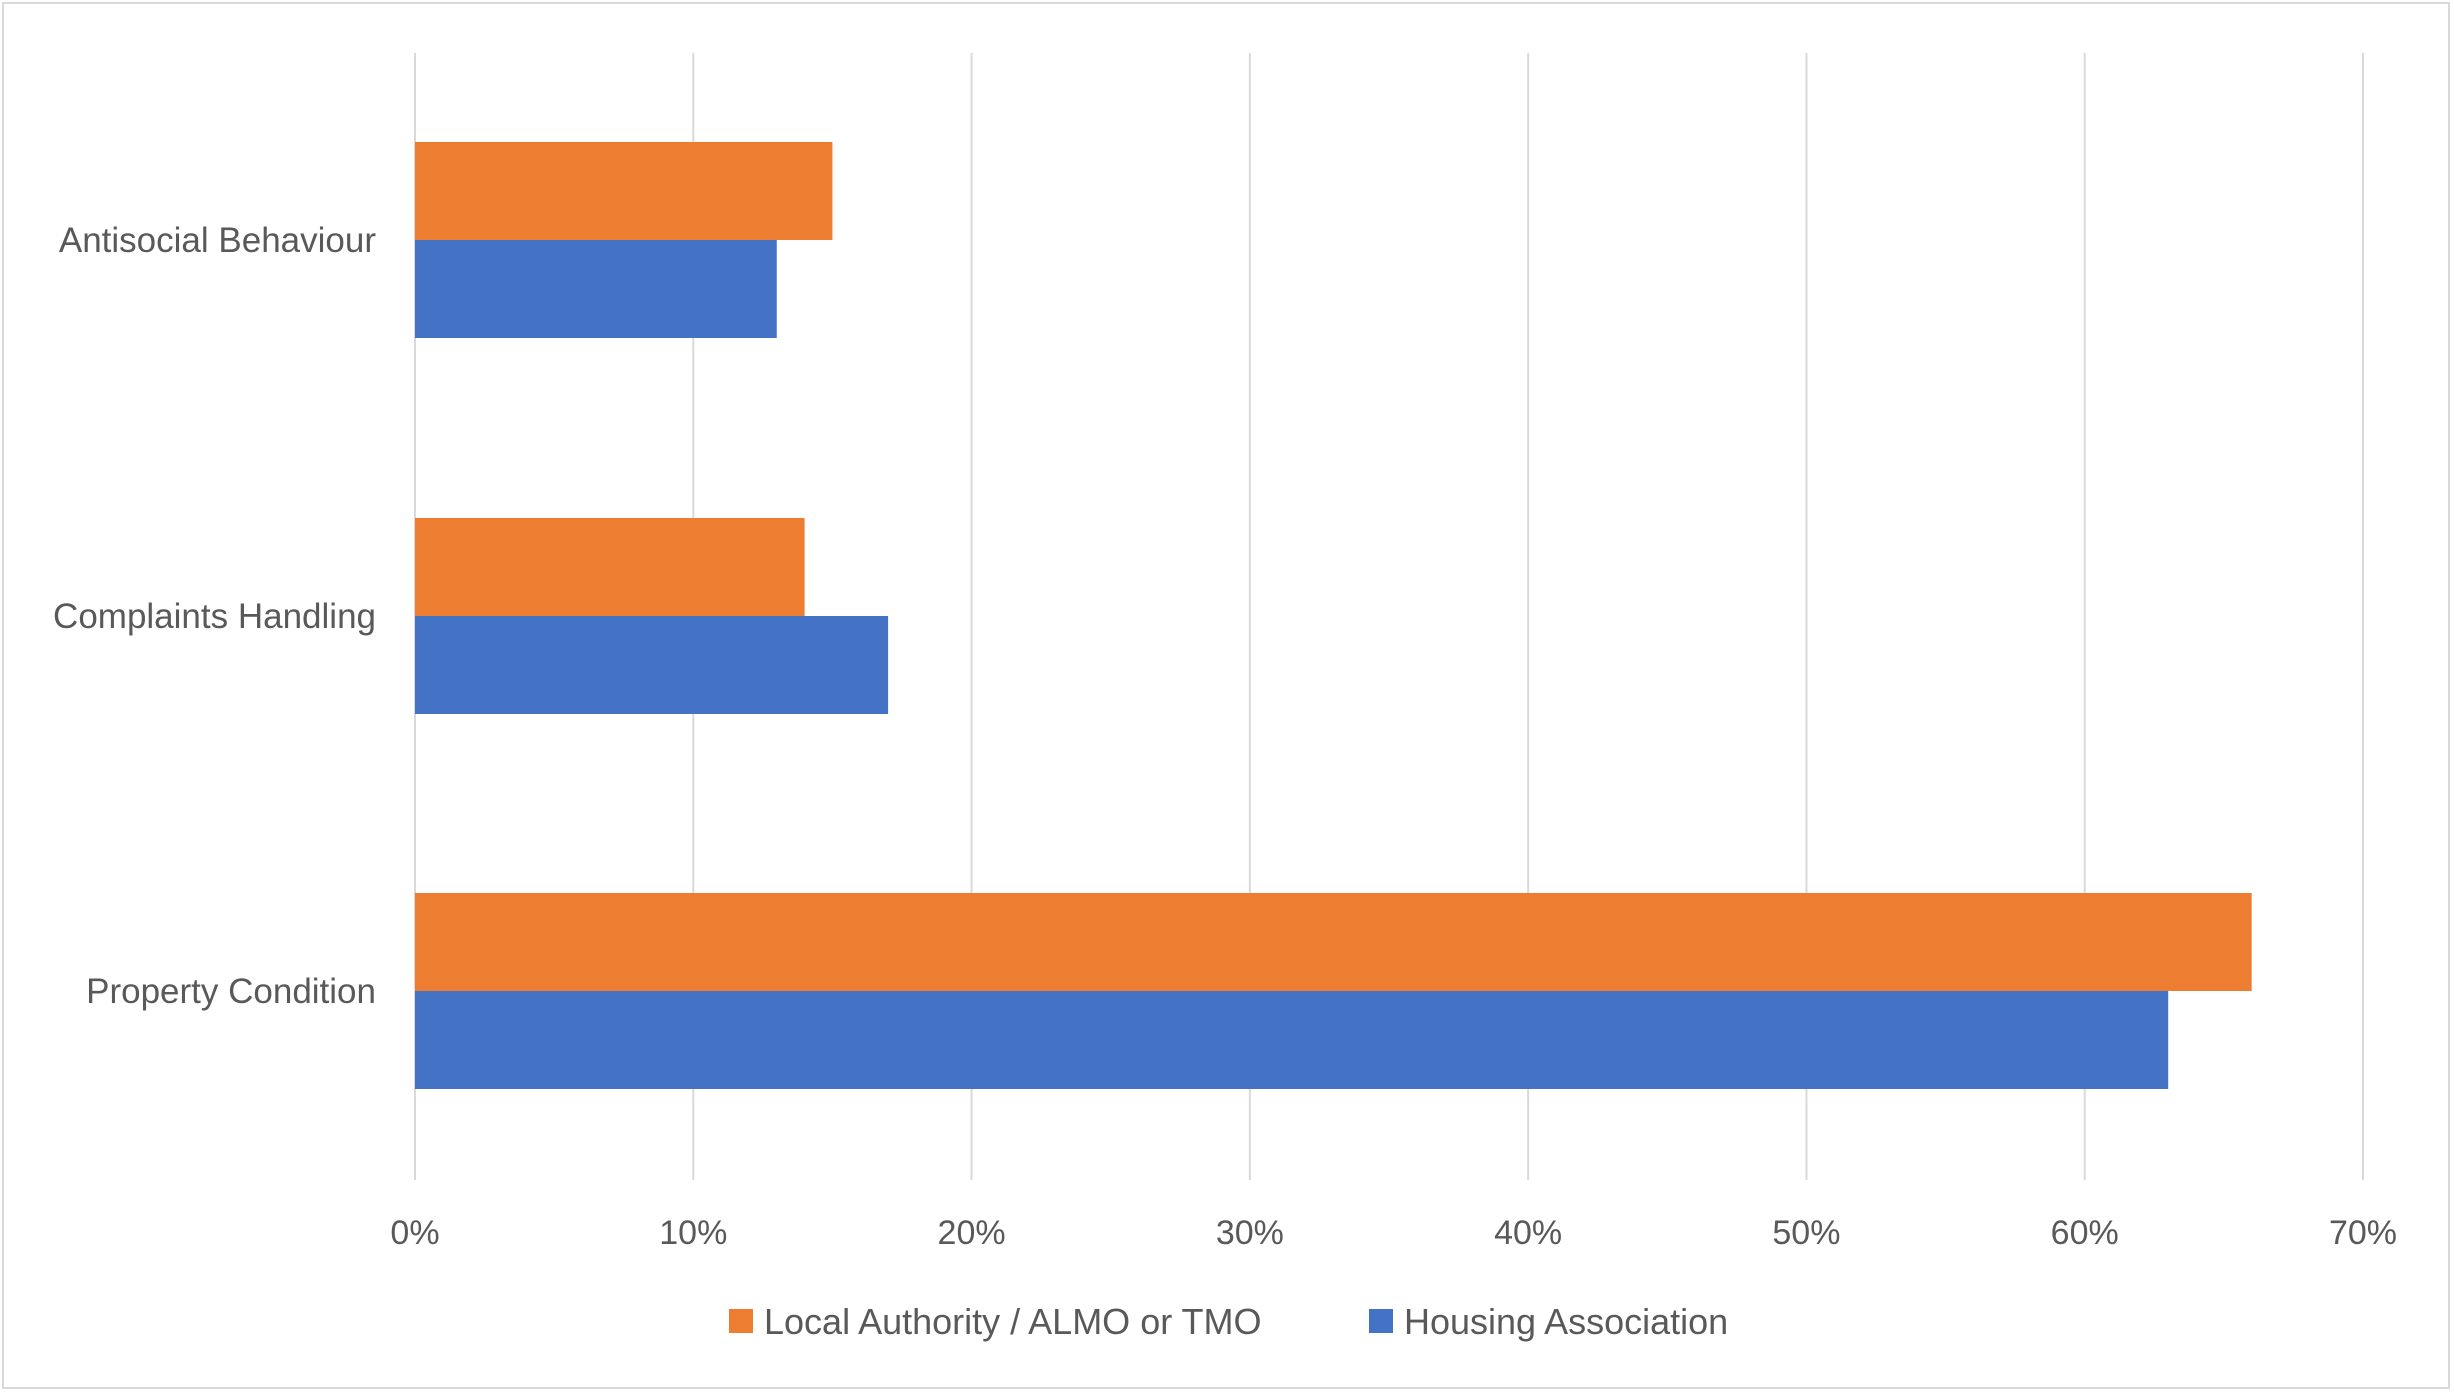 This screenshot has height=1393, width=2454. What do you see at coordinates (1013, 1321) in the screenshot?
I see `legend-label-local-authority: Local Authority / ALMO or TMO` at bounding box center [1013, 1321].